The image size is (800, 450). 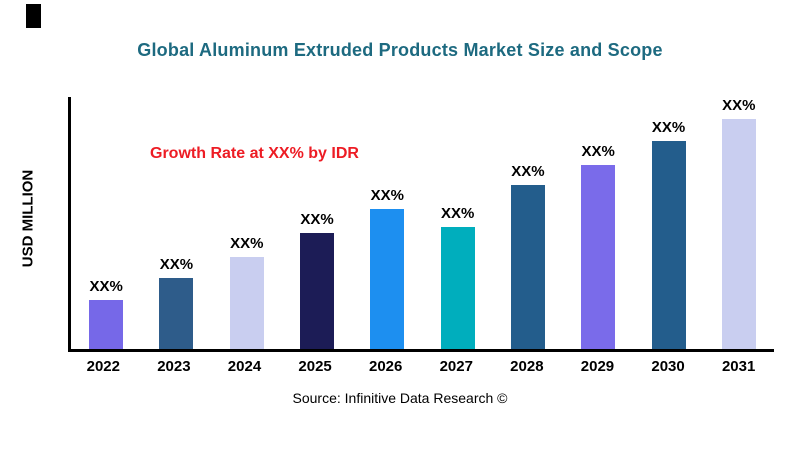 I want to click on decorative-black-mark, so click(x=33, y=16).